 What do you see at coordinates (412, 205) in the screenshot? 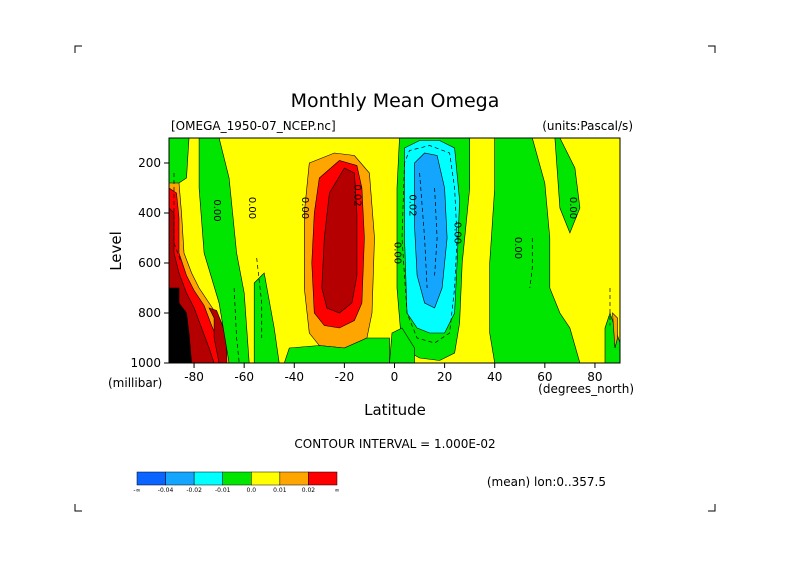
I see `contour-label-4: 0.02` at bounding box center [412, 205].